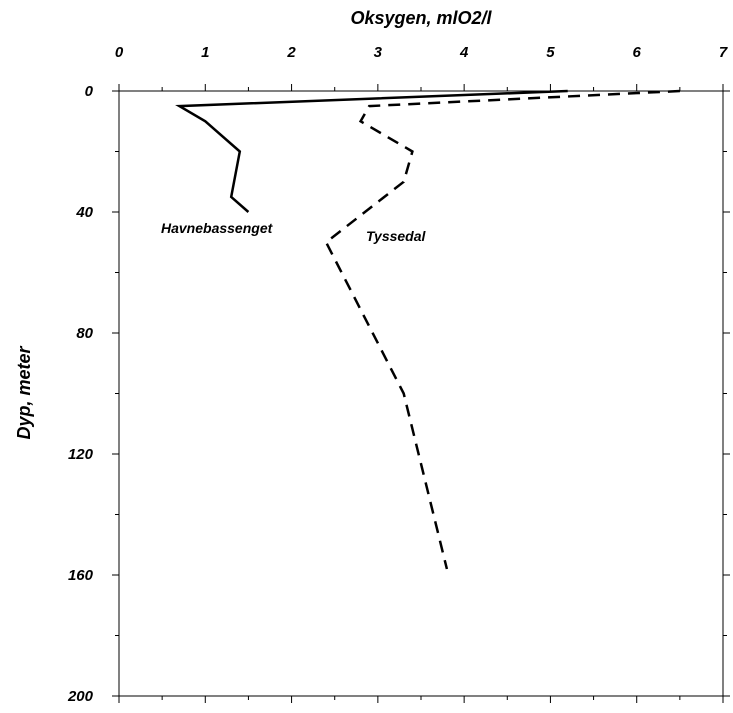 The width and height of the screenshot is (733, 713). I want to click on x-tick-label: 2, so click(291, 52).